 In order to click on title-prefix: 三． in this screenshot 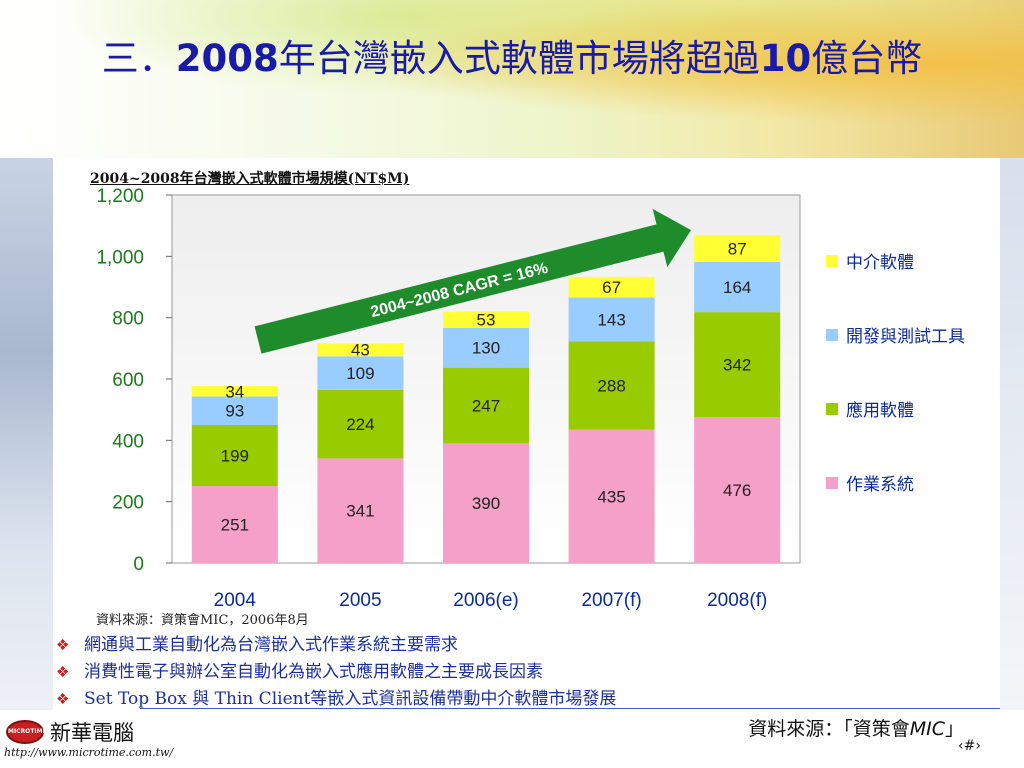, I will do `click(138, 58)`.